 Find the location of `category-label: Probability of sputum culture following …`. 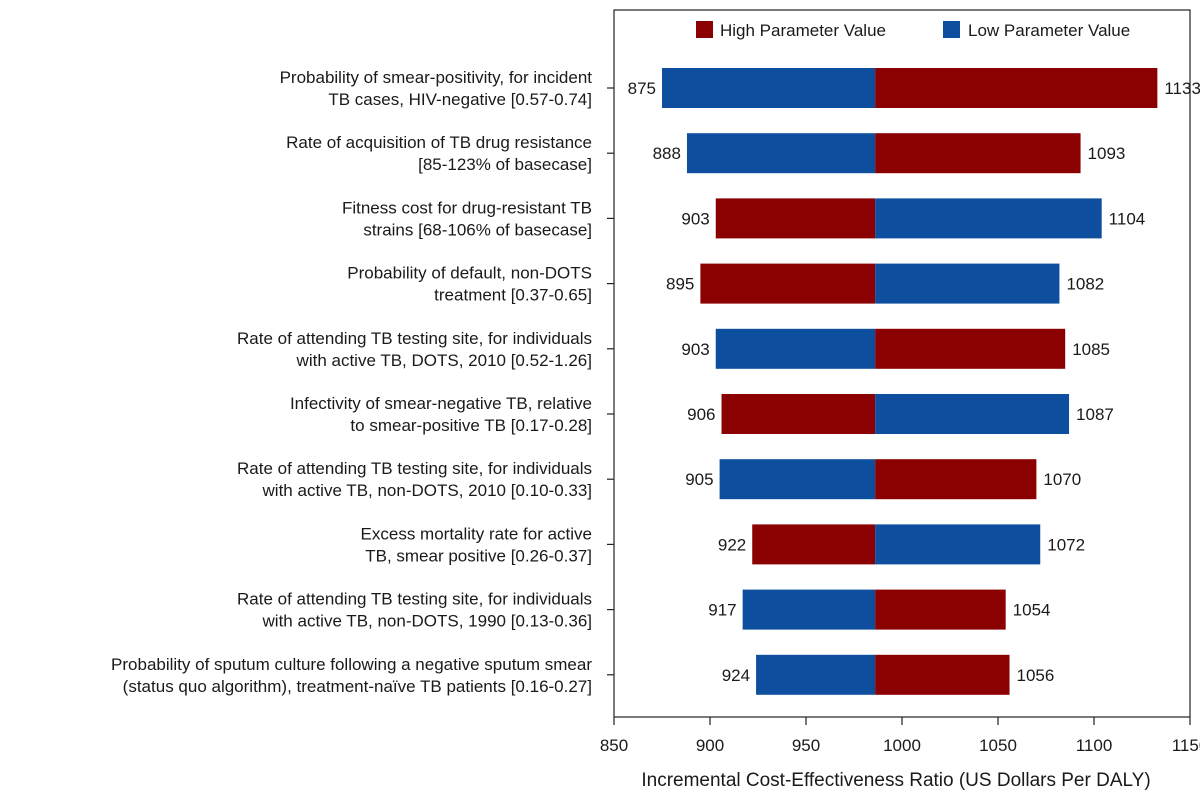

category-label: Probability of sputum culture following … is located at coordinates (351, 675).